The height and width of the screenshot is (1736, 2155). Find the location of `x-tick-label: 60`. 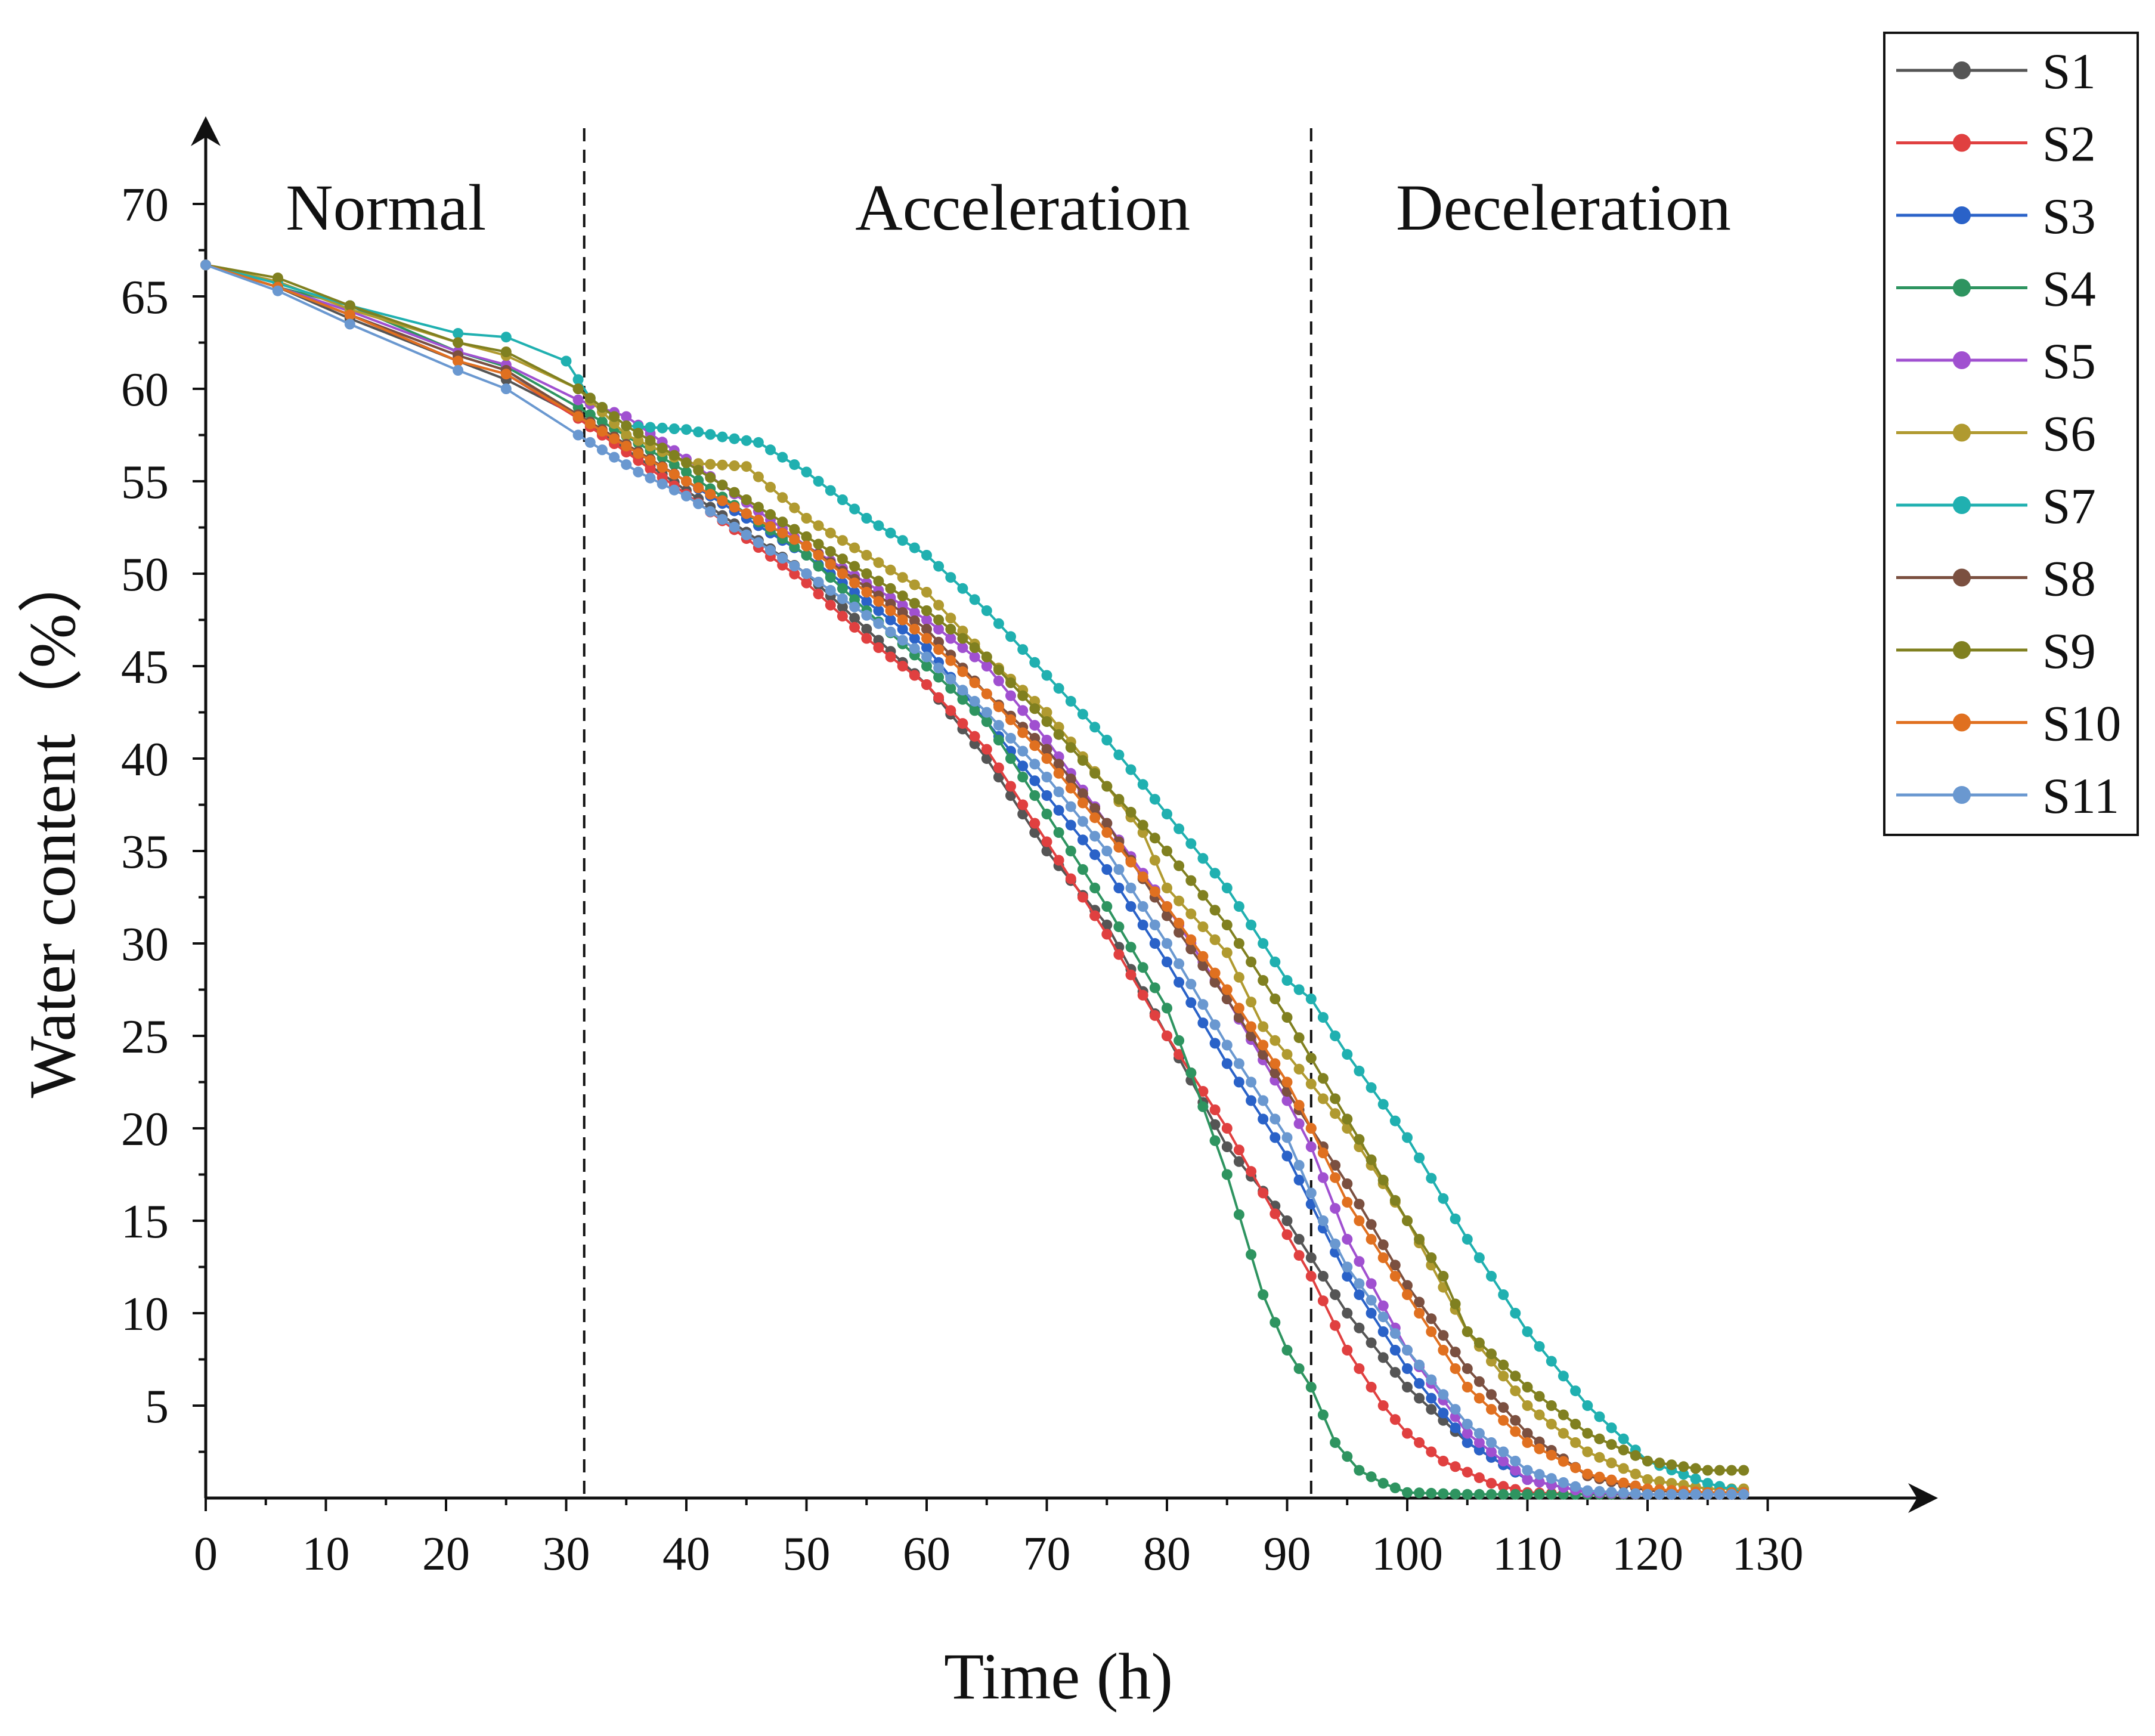

x-tick-label: 60 is located at coordinates (927, 1554).